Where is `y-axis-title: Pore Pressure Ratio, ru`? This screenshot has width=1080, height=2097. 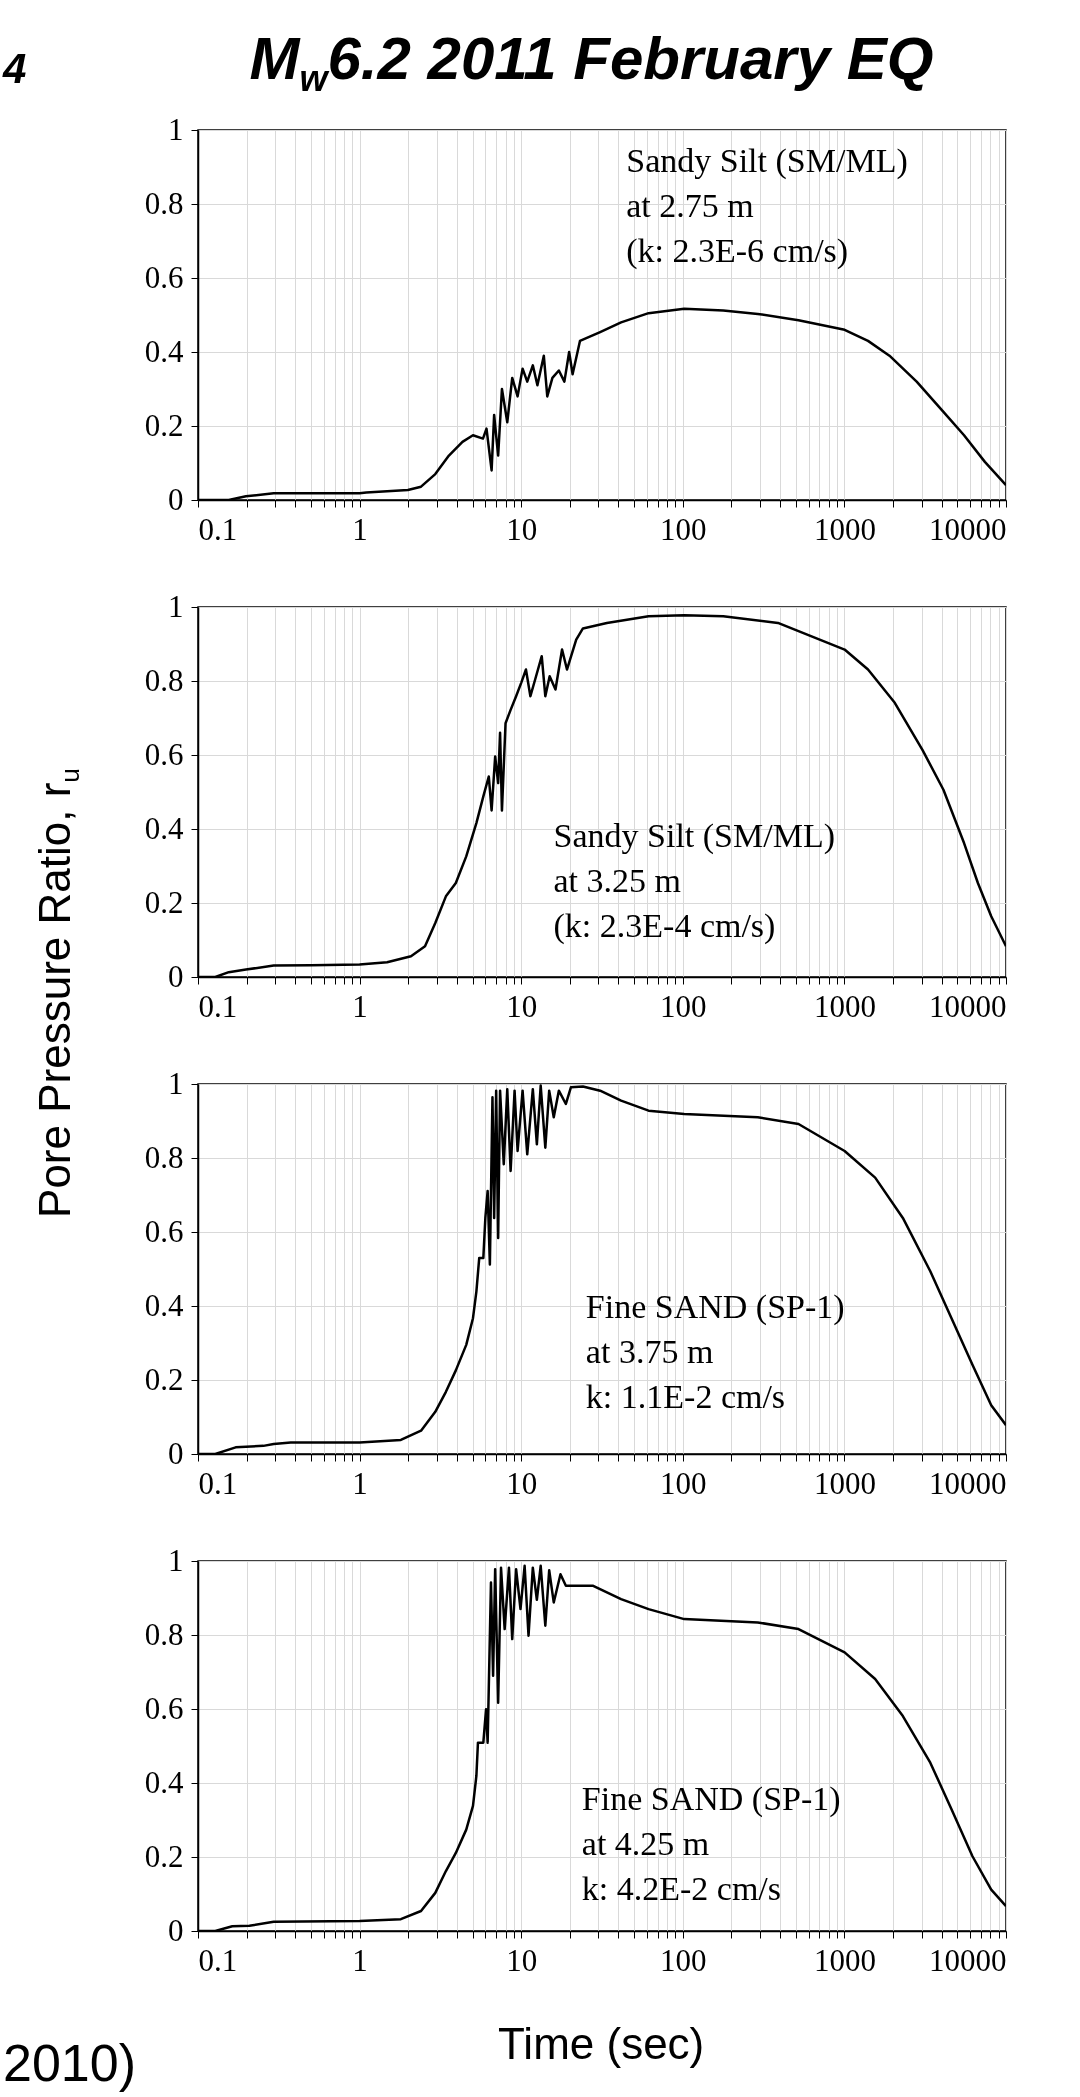
y-axis-title: Pore Pressure Ratio, ru is located at coordinates (57, 993).